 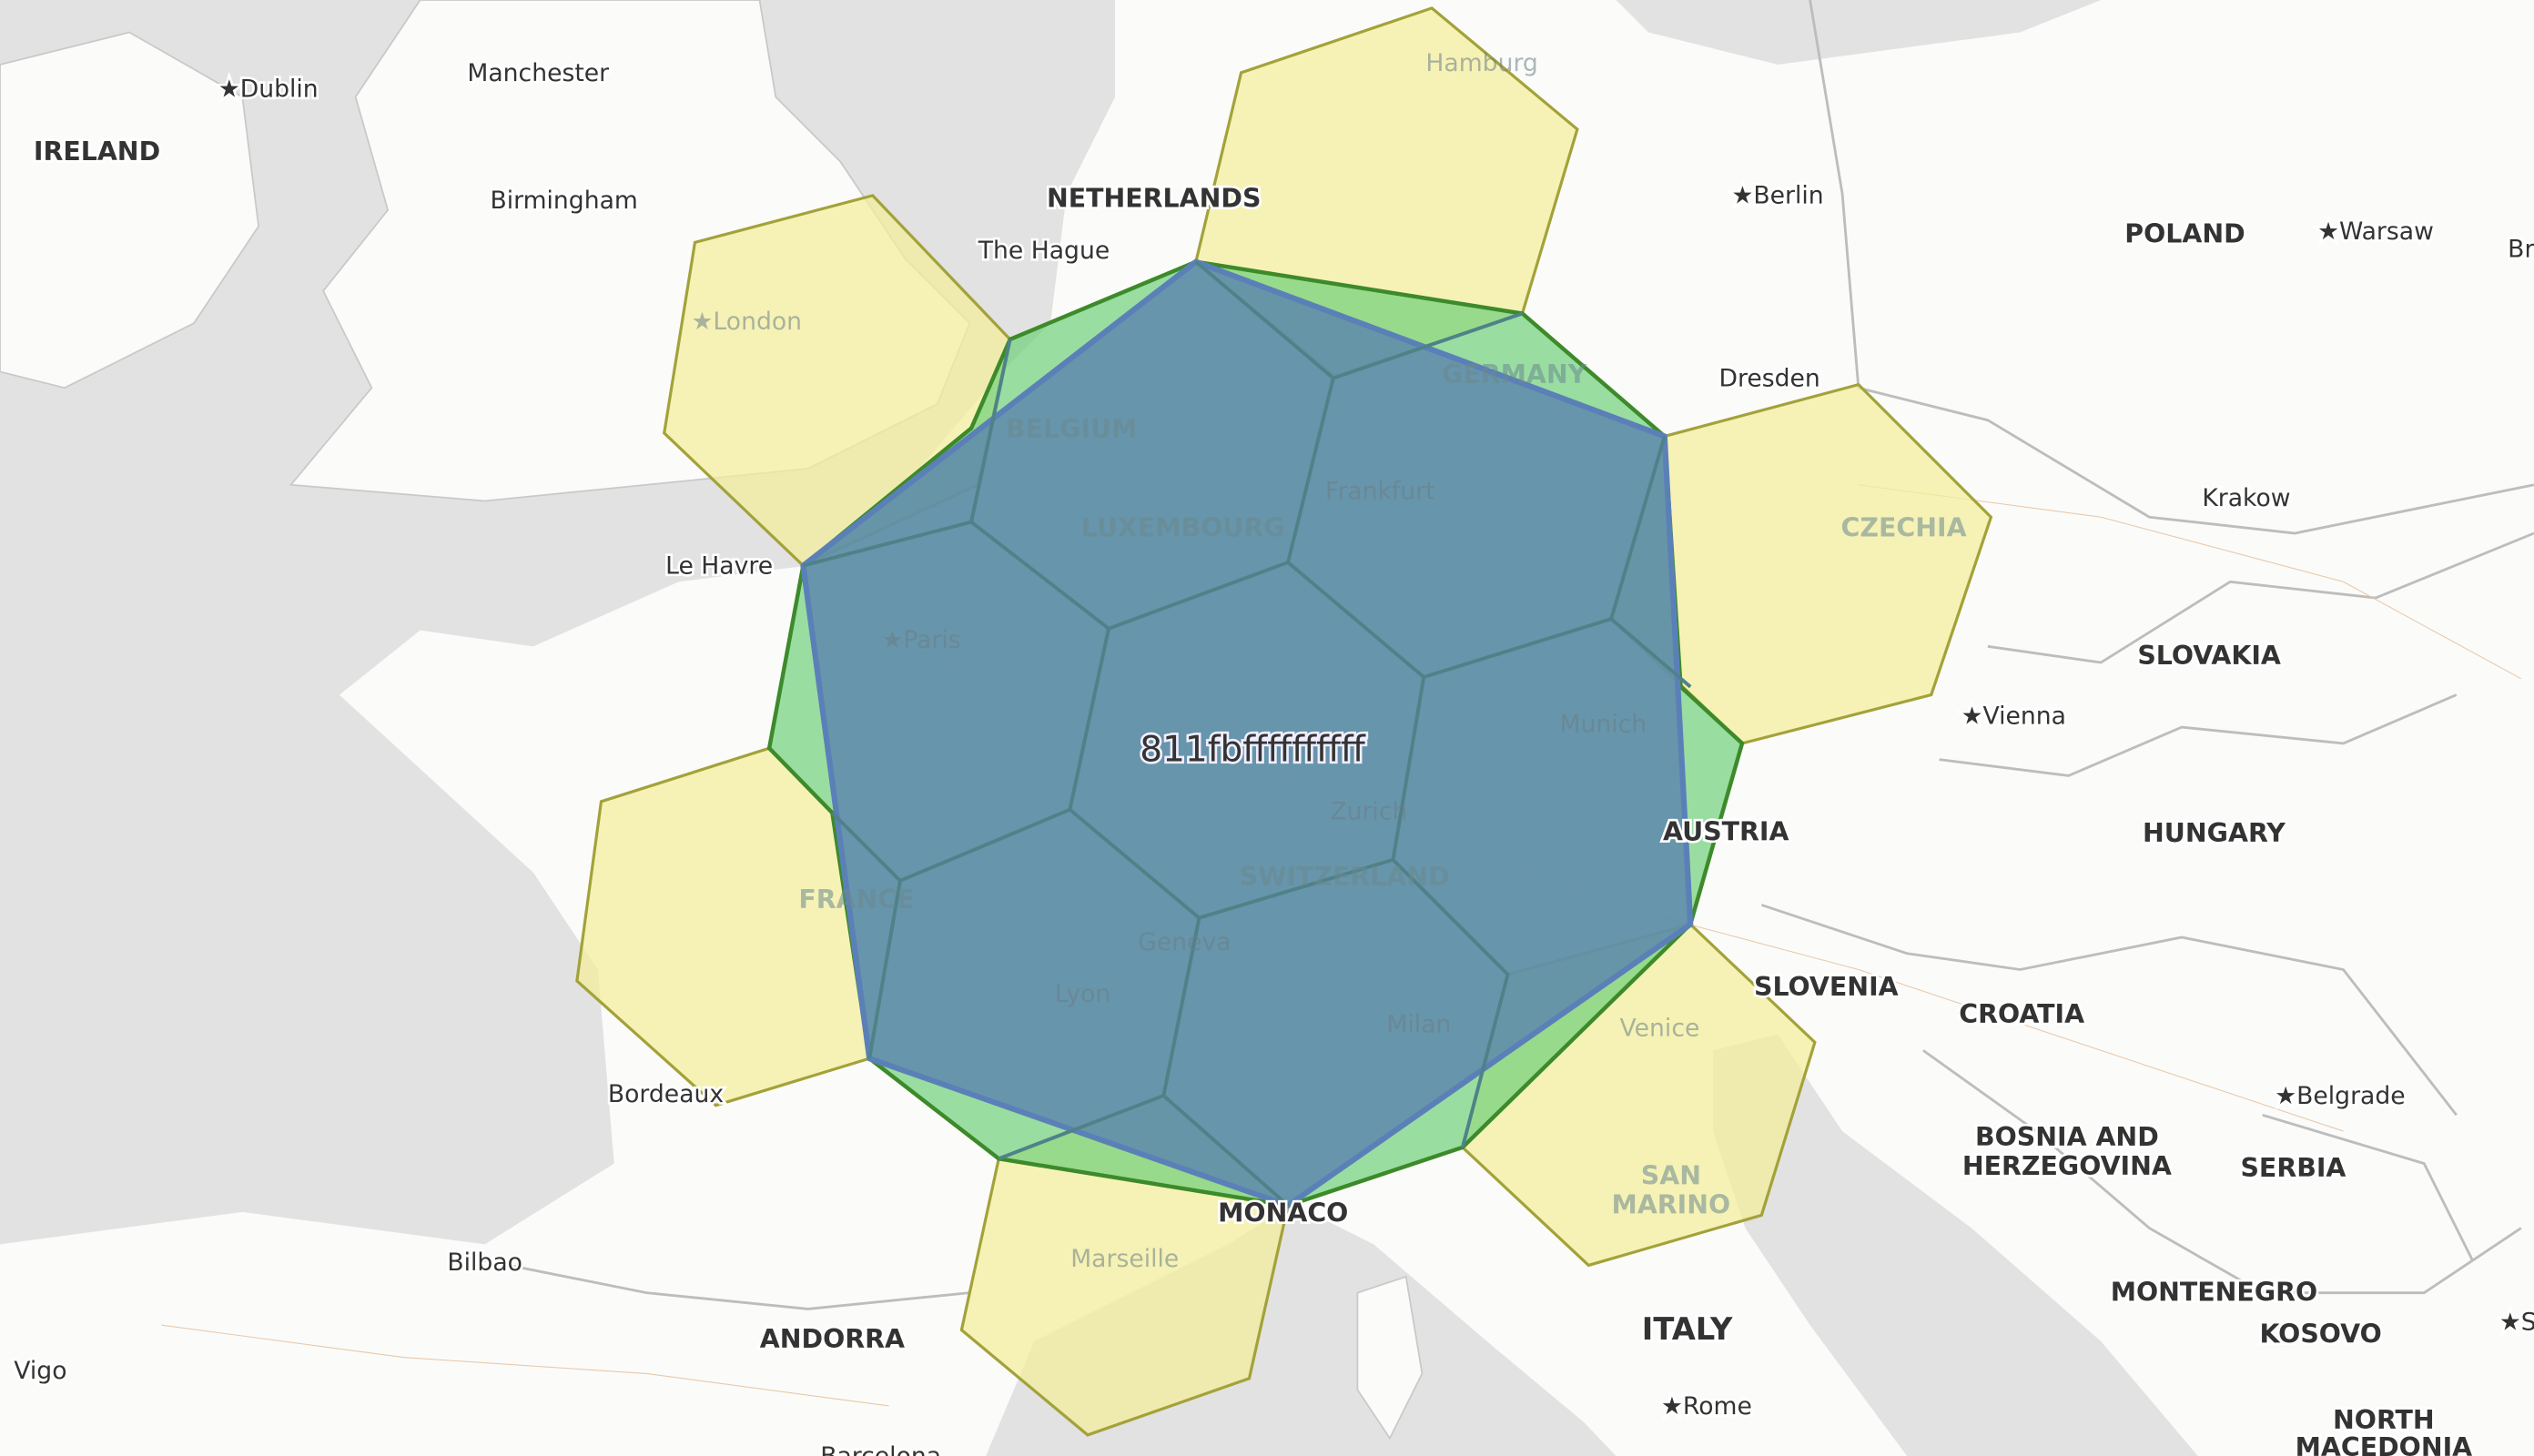 I want to click on label-bosnia-1: BOSNIA AND, so click(x=2067, y=1137).